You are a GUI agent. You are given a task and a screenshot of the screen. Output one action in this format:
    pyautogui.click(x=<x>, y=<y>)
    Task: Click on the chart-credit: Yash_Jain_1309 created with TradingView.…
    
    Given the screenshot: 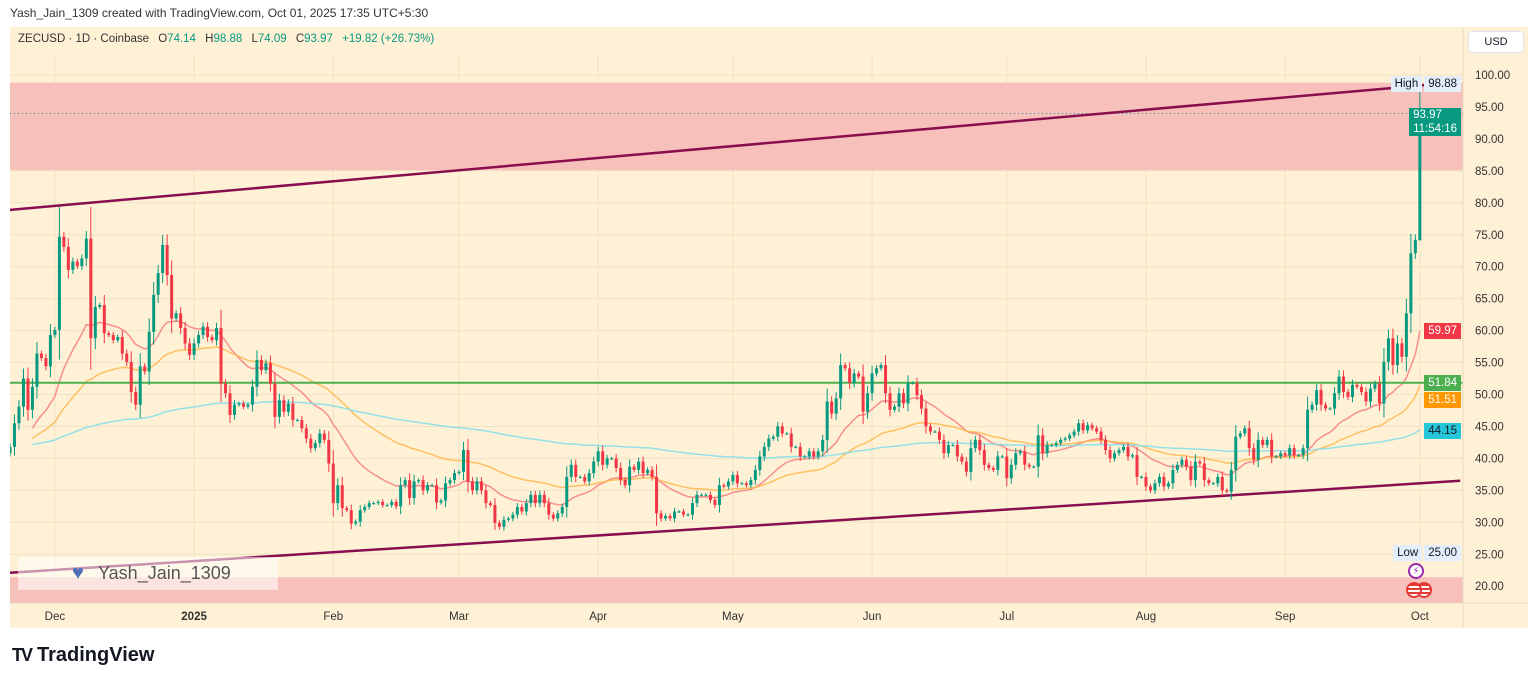 What is the action you would take?
    pyautogui.click(x=219, y=13)
    